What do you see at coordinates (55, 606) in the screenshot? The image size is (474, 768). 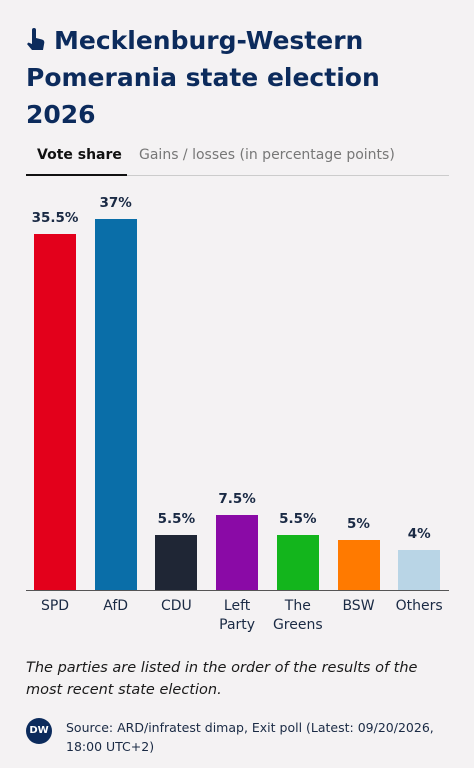 I see `category-label: SPD` at bounding box center [55, 606].